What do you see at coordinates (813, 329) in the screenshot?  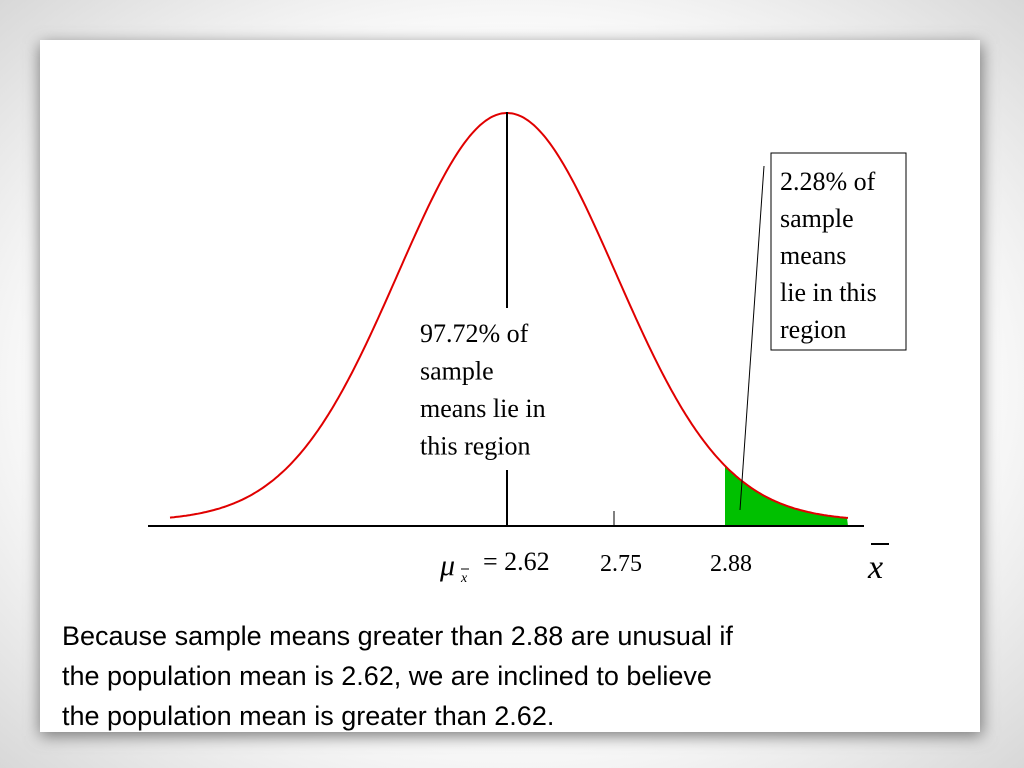 I see `text-line: region` at bounding box center [813, 329].